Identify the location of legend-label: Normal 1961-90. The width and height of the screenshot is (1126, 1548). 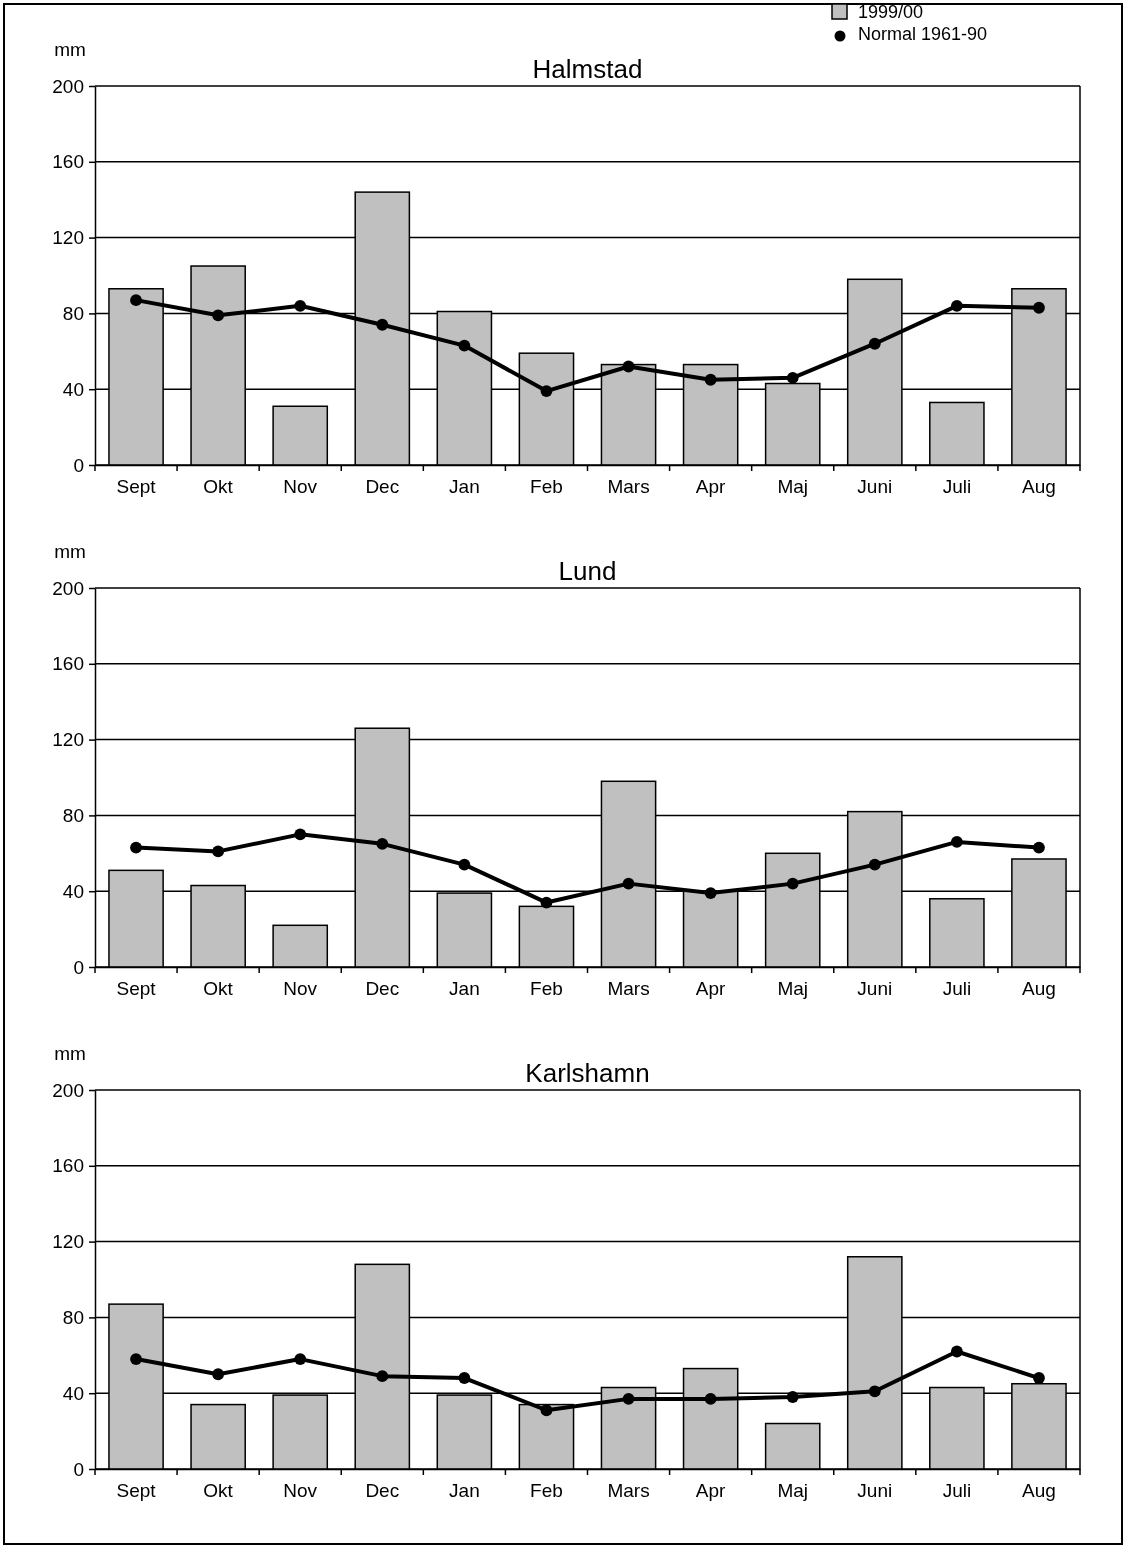
(923, 34).